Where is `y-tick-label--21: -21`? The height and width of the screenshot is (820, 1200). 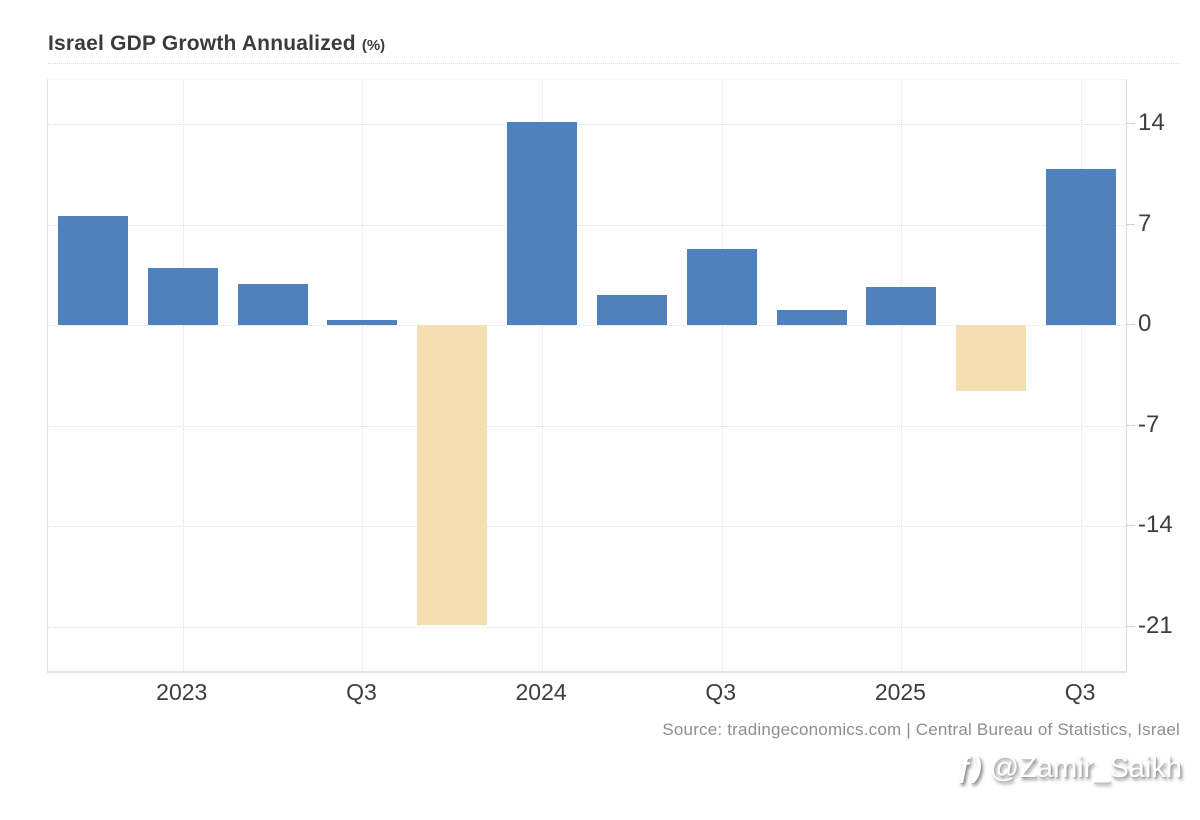
y-tick-label--21: -21 is located at coordinates (1155, 625).